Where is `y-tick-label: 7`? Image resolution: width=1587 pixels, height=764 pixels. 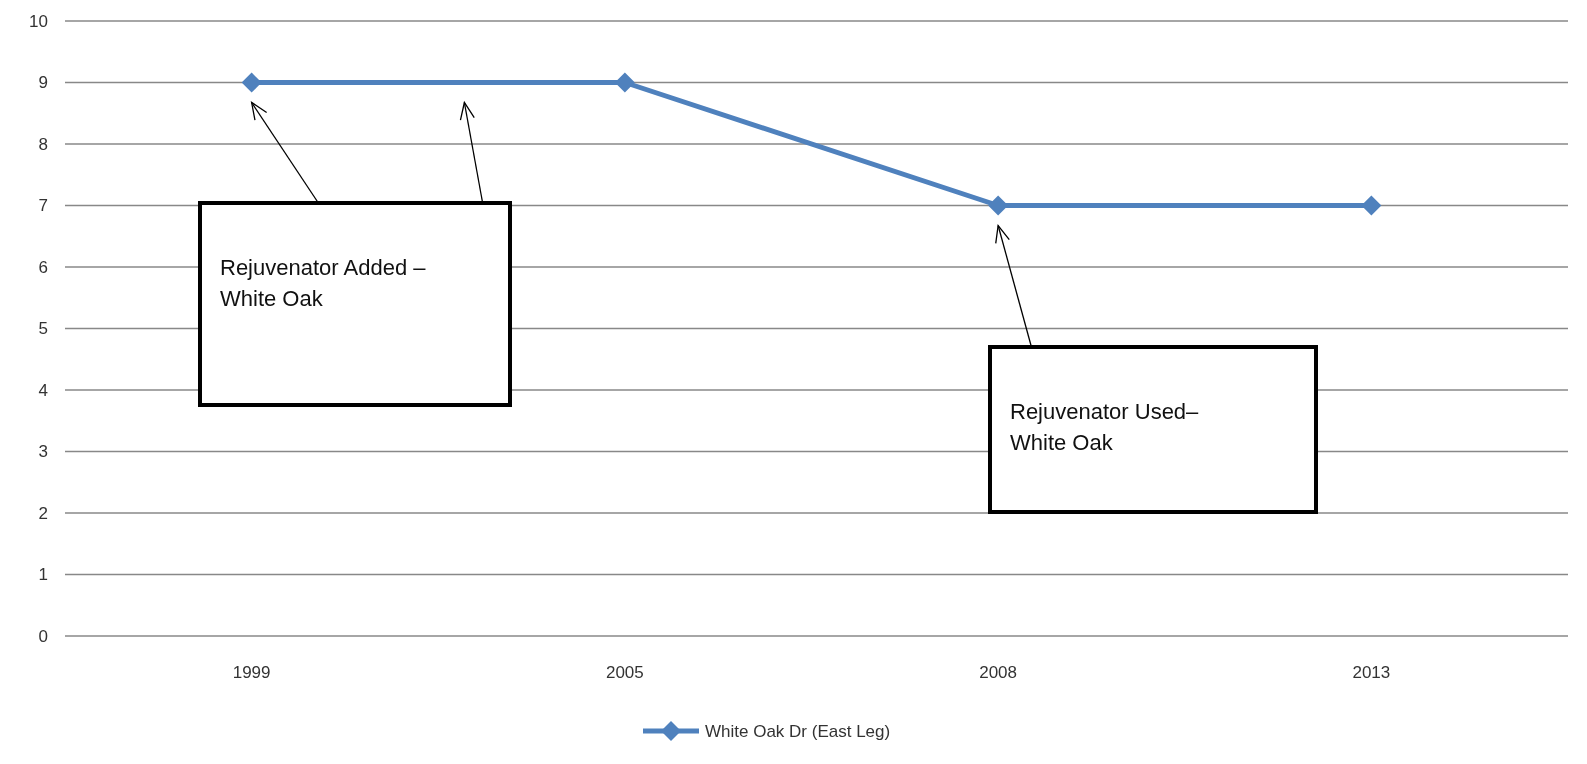 y-tick-label: 7 is located at coordinates (43, 206).